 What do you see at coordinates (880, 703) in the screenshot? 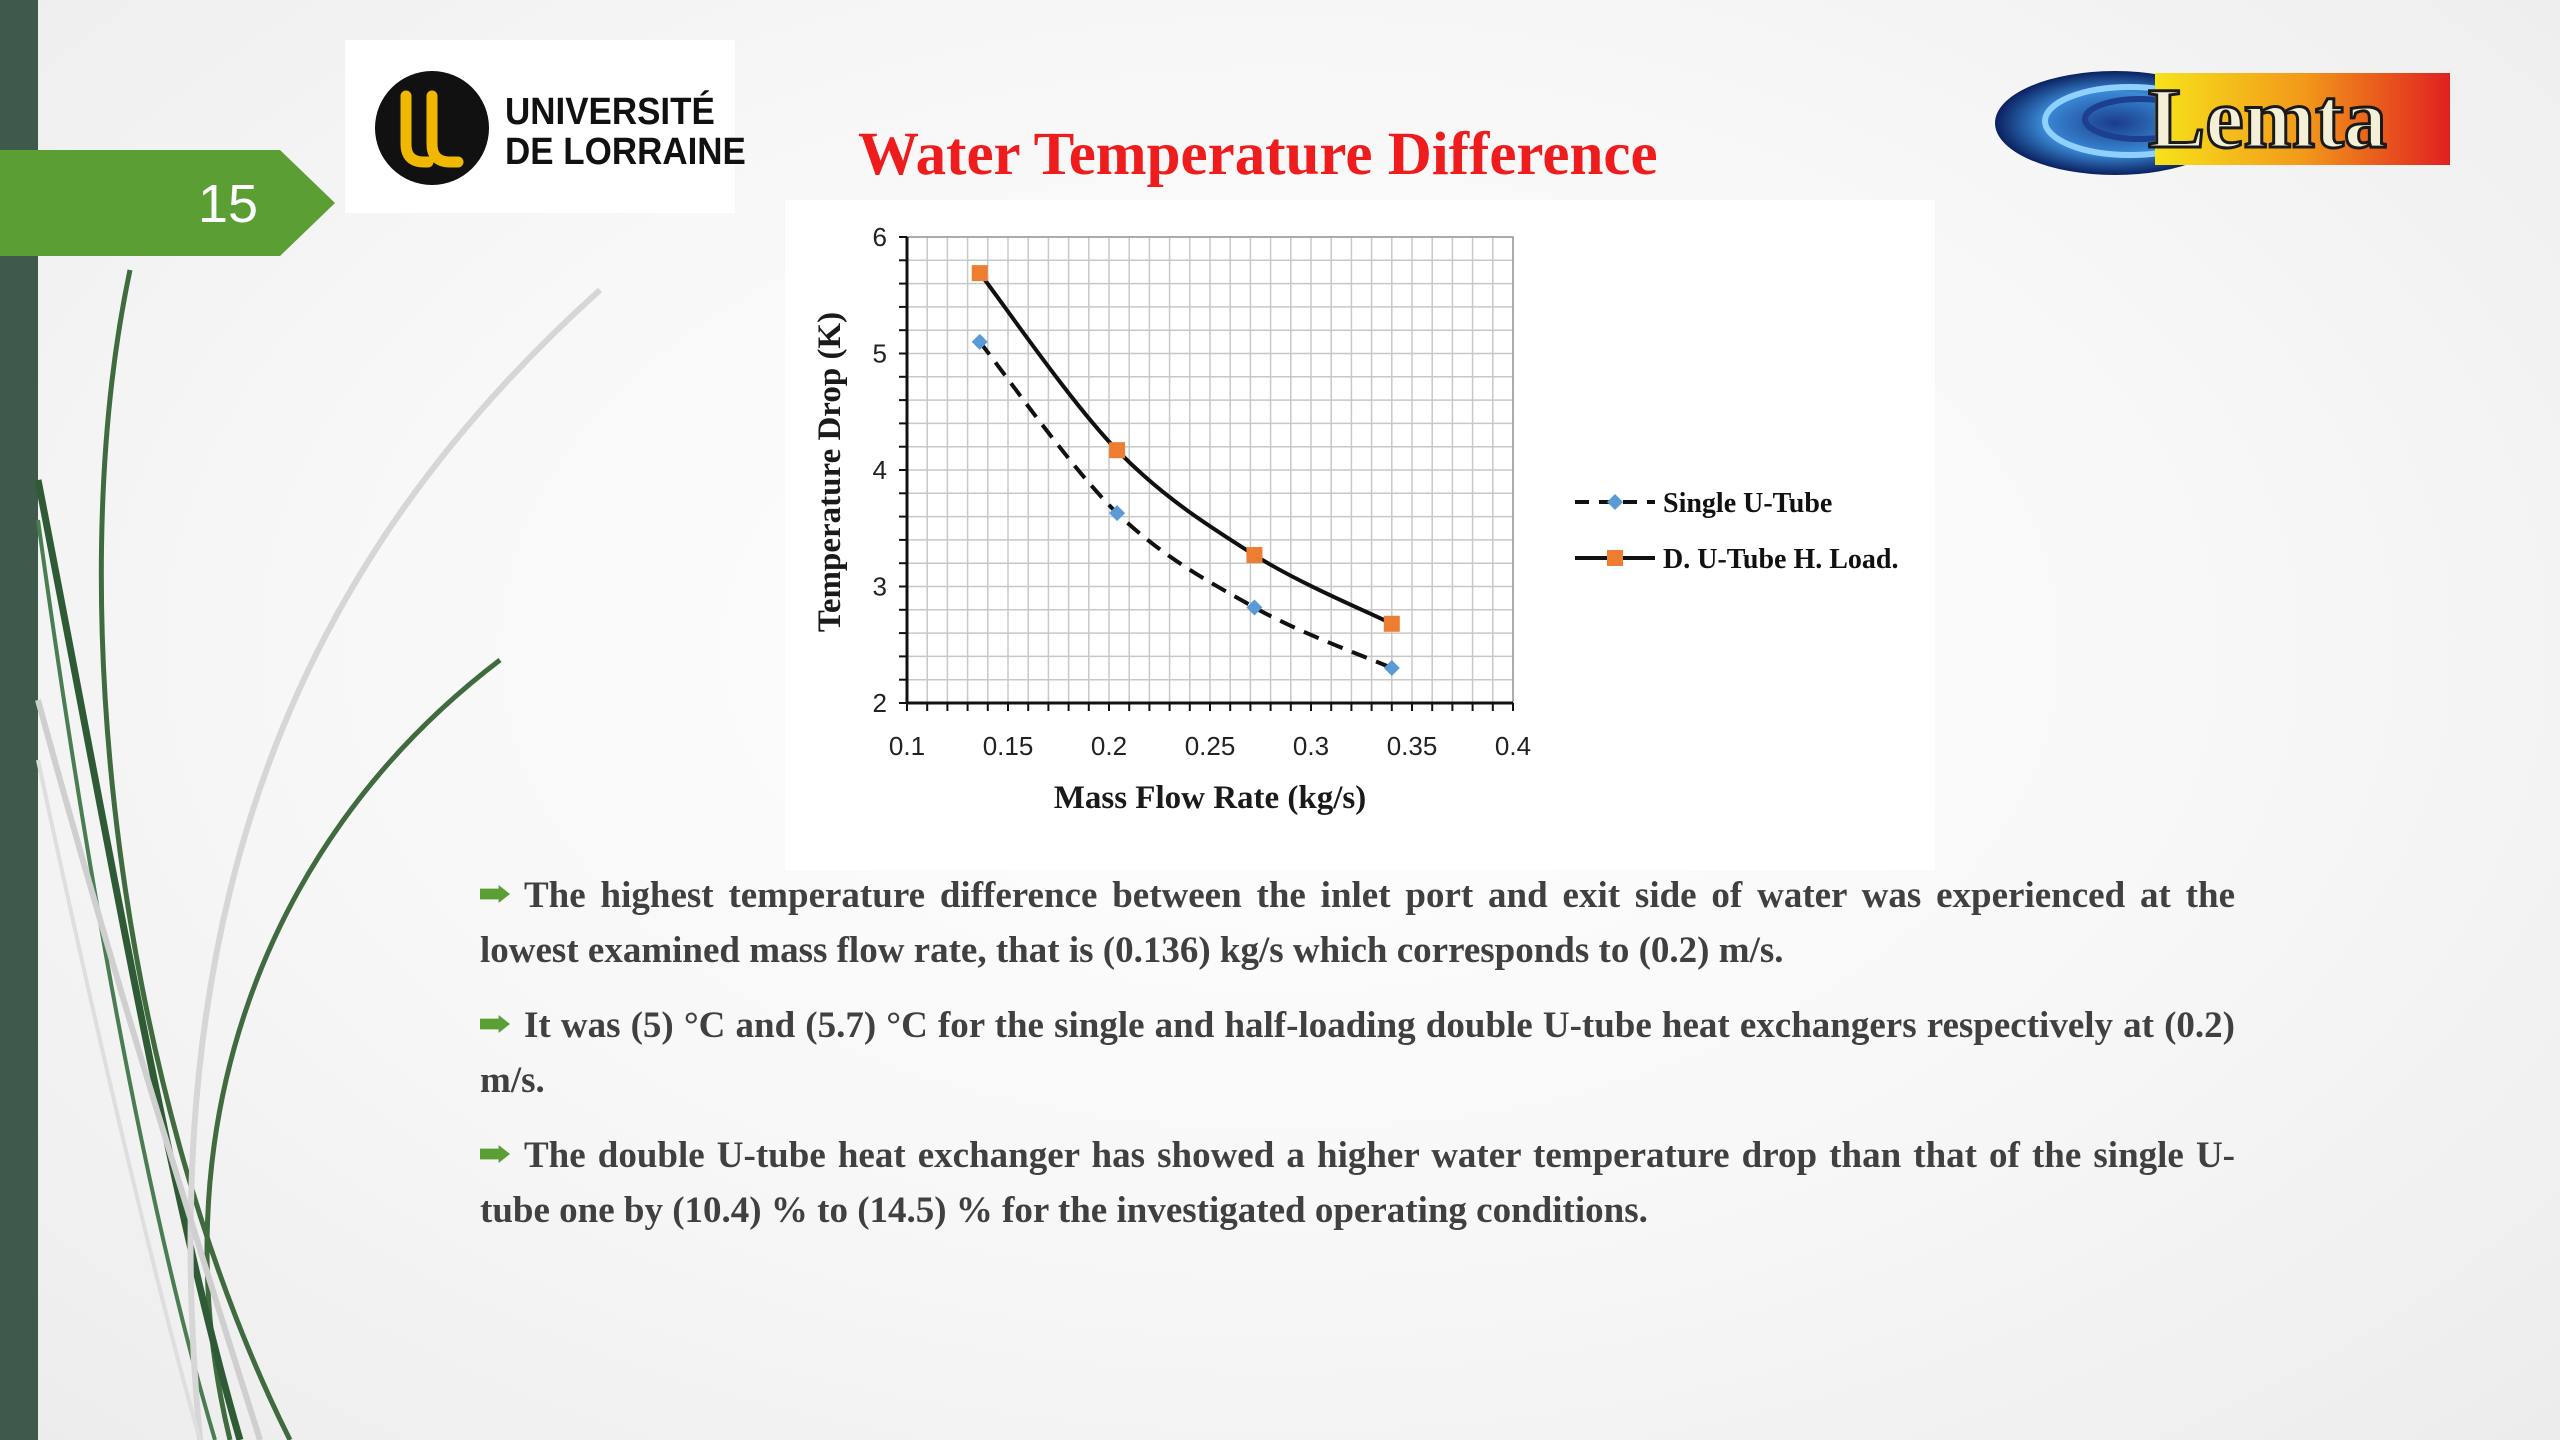
I see `y-tick-label: 2` at bounding box center [880, 703].